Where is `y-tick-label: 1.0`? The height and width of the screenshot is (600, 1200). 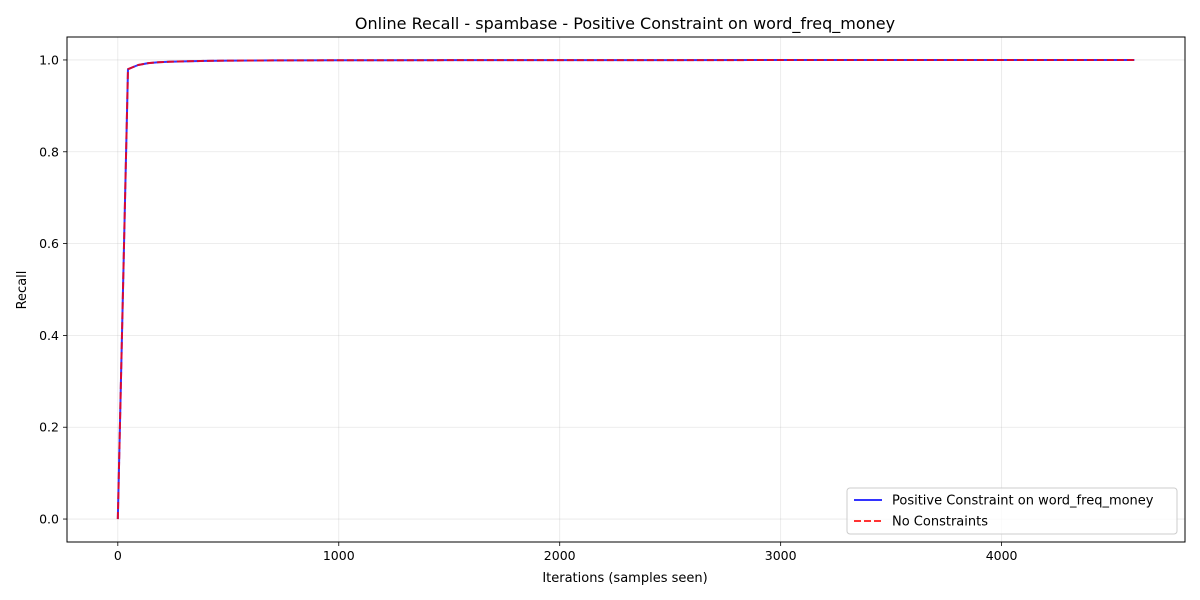
y-tick-label: 1.0 is located at coordinates (49, 59).